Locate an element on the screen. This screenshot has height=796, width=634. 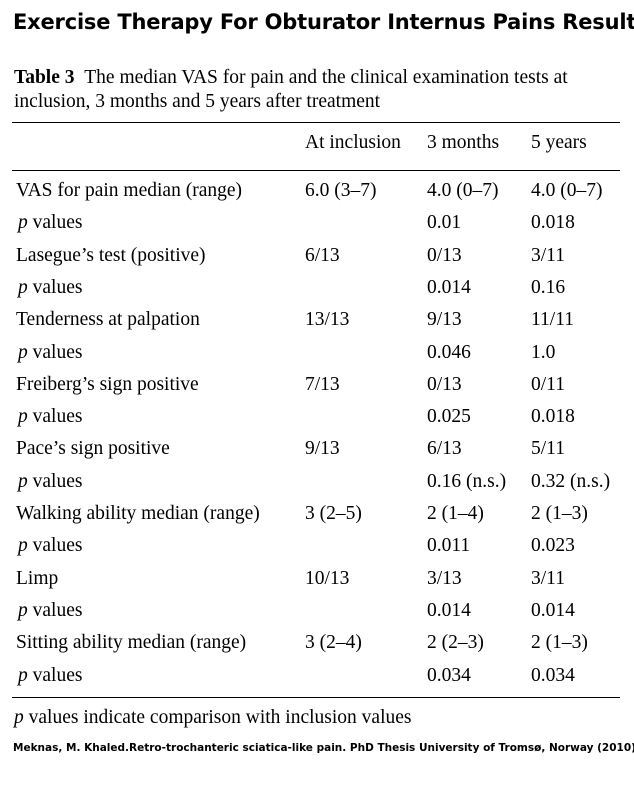
cell-at-inclusion: 7/13 is located at coordinates (322, 384).